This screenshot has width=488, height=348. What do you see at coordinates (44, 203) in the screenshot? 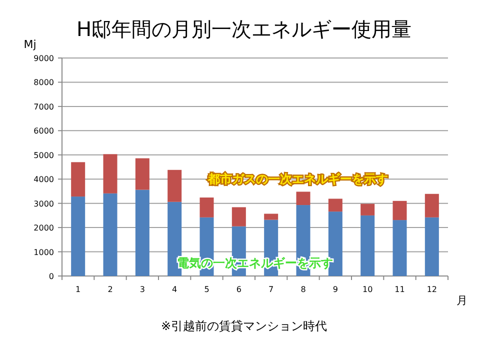
I see `ytick: 3000` at bounding box center [44, 203].